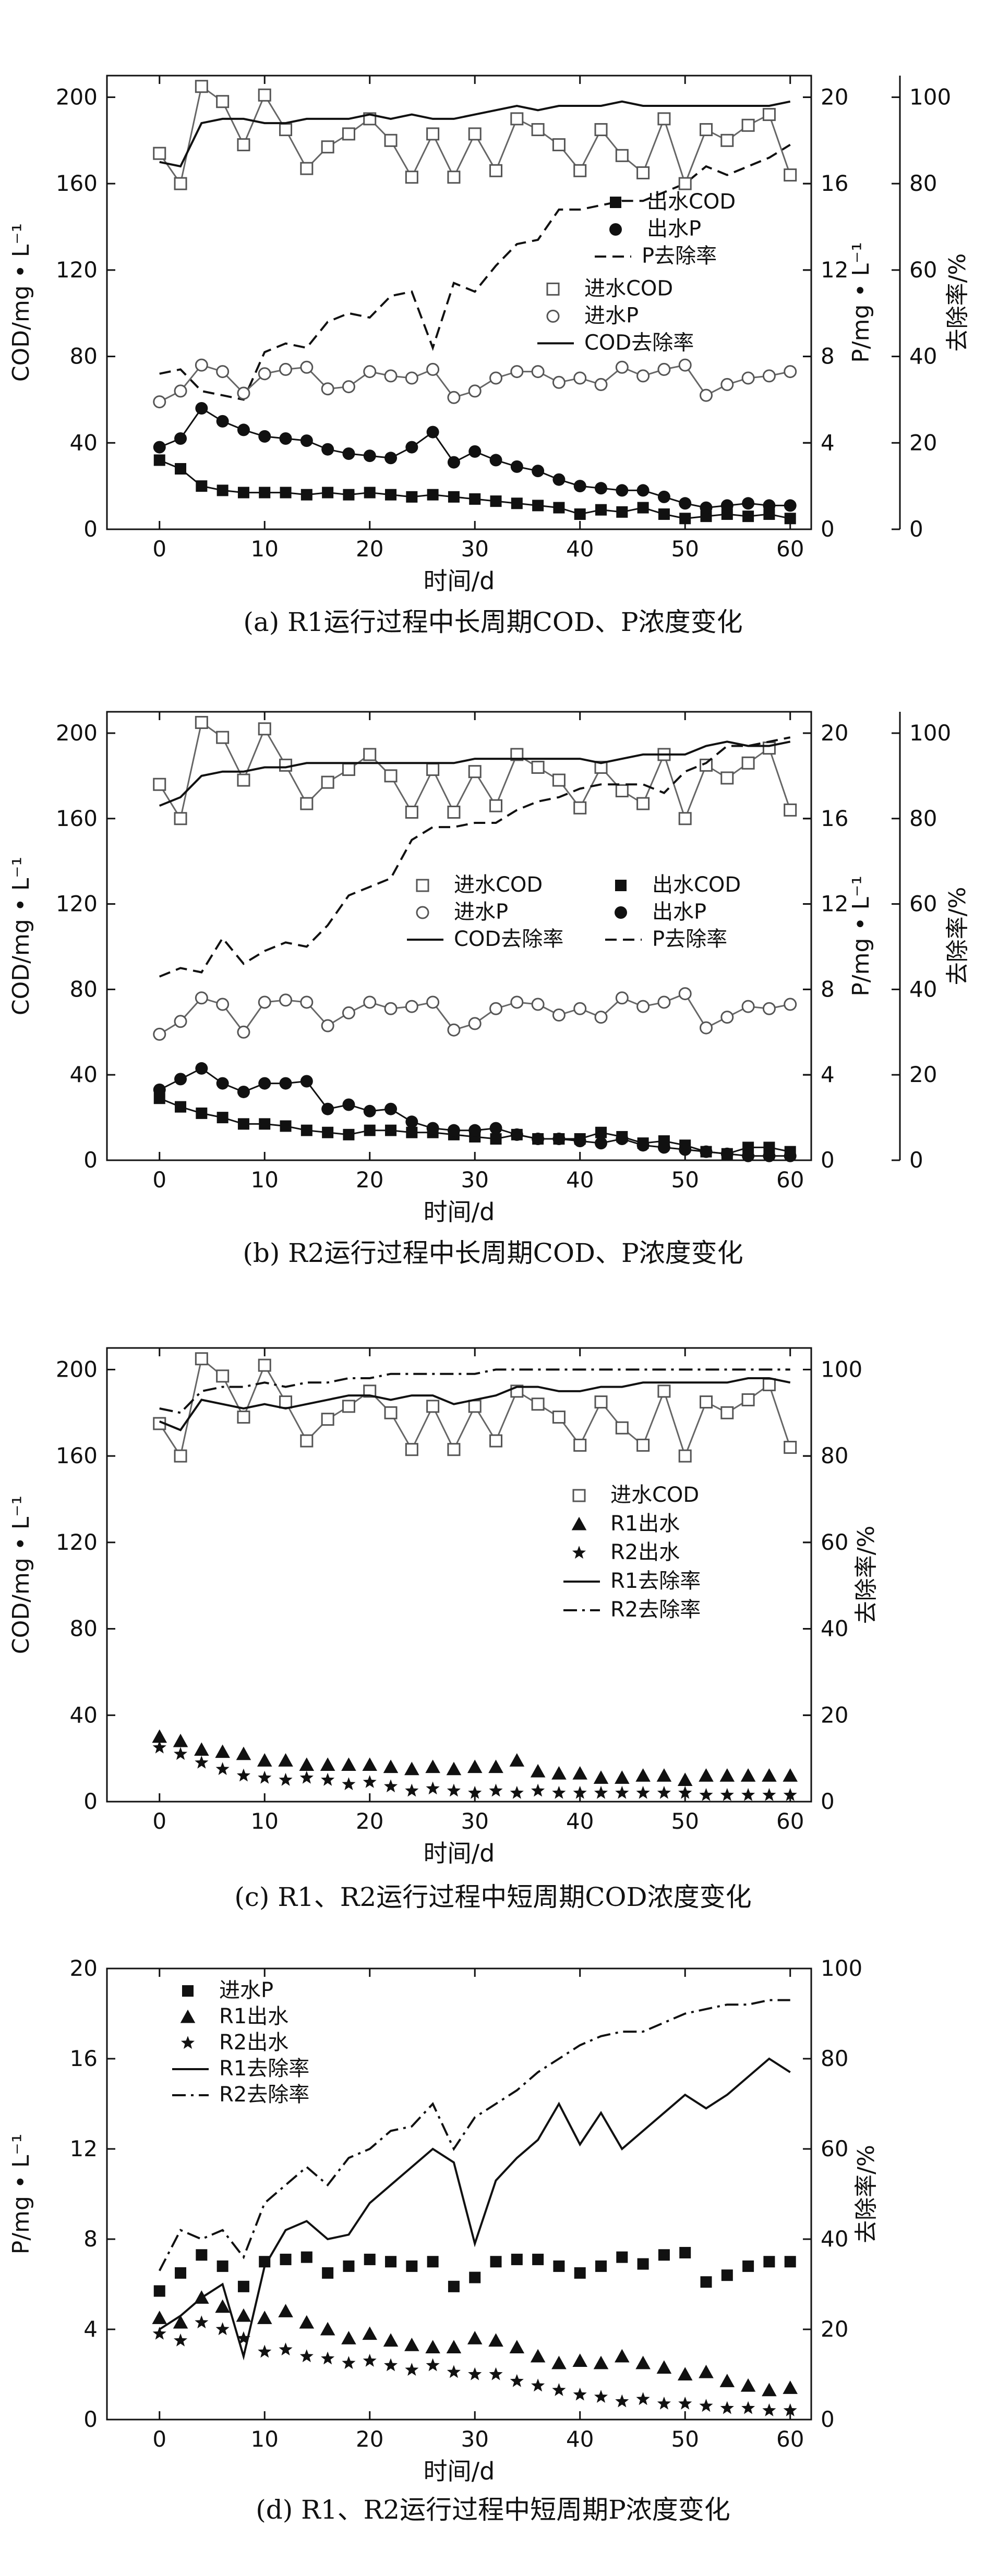 Image resolution: width=986 pixels, height=2576 pixels. Describe the element at coordinates (475, 383) in the screenshot. I see `series-进水P` at that location.